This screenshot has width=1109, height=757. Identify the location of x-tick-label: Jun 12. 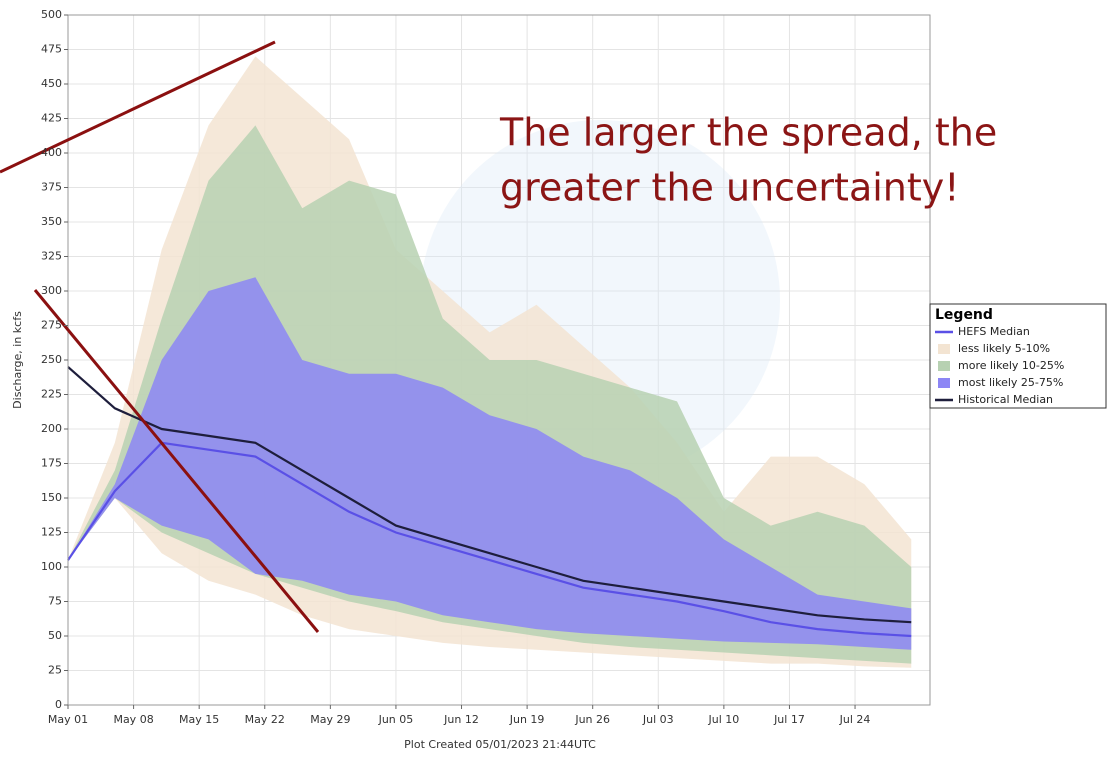
(461, 719).